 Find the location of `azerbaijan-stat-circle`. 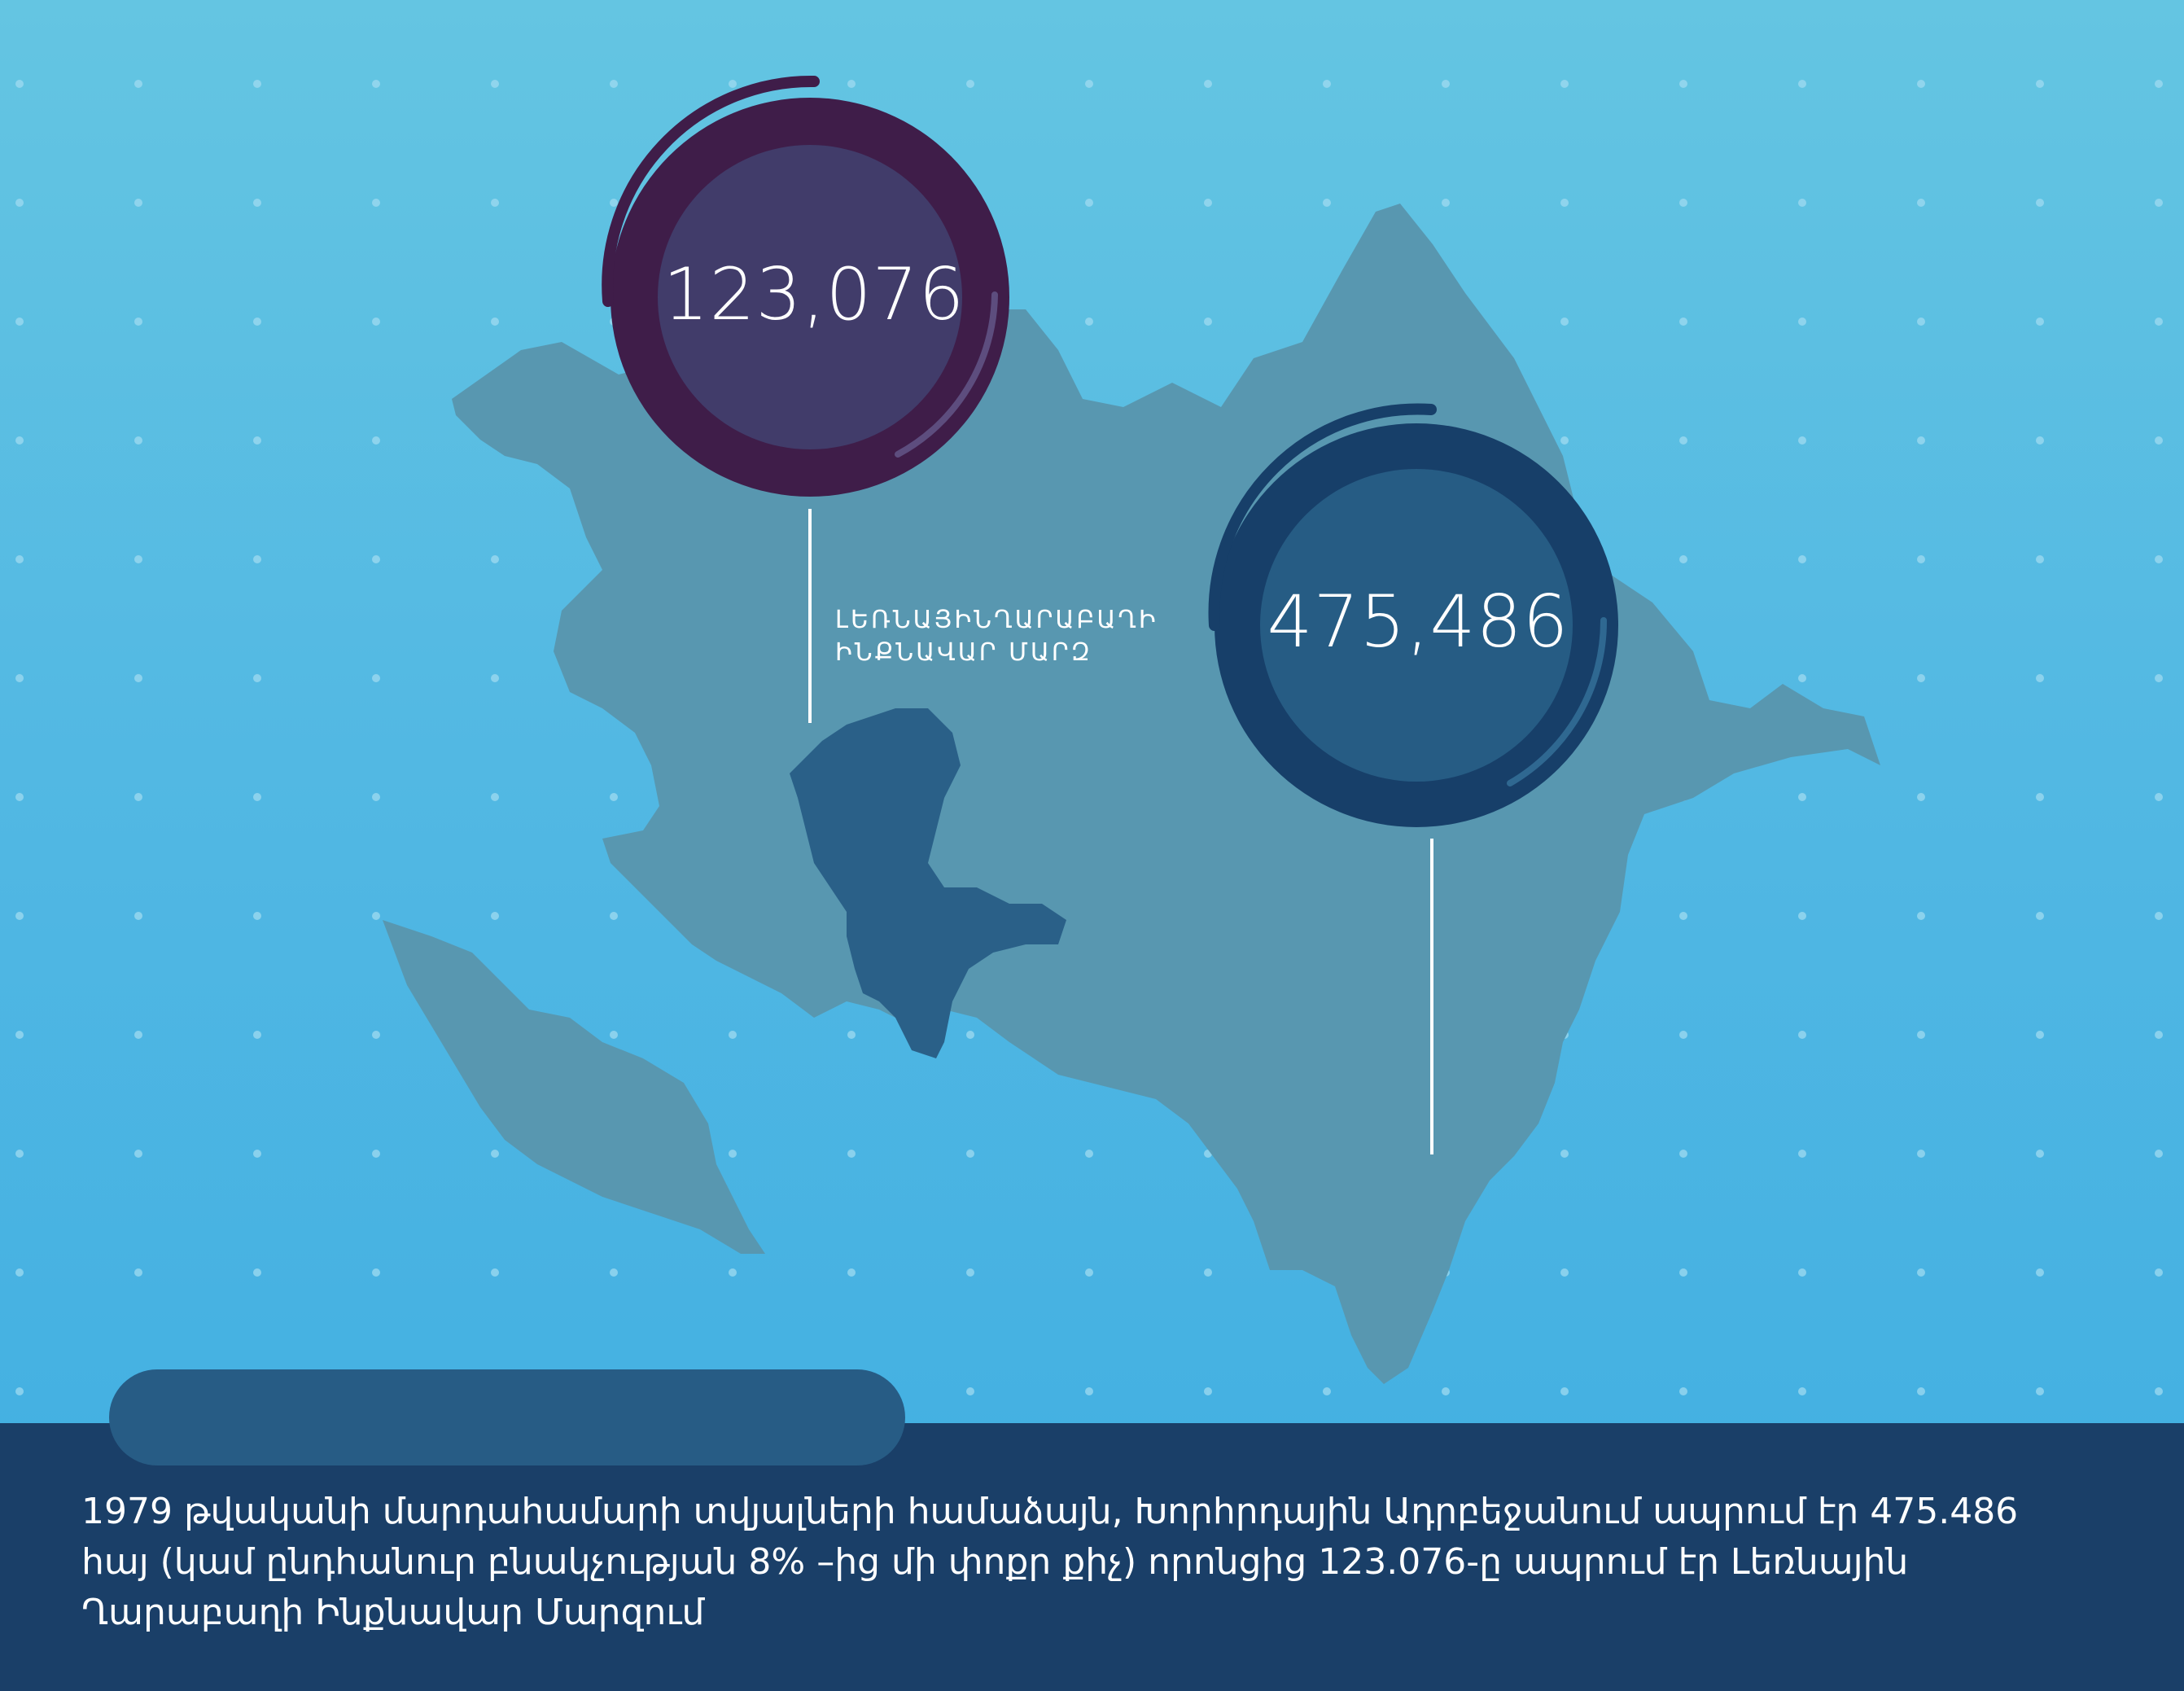

azerbaijan-stat-circle is located at coordinates (1413, 615).